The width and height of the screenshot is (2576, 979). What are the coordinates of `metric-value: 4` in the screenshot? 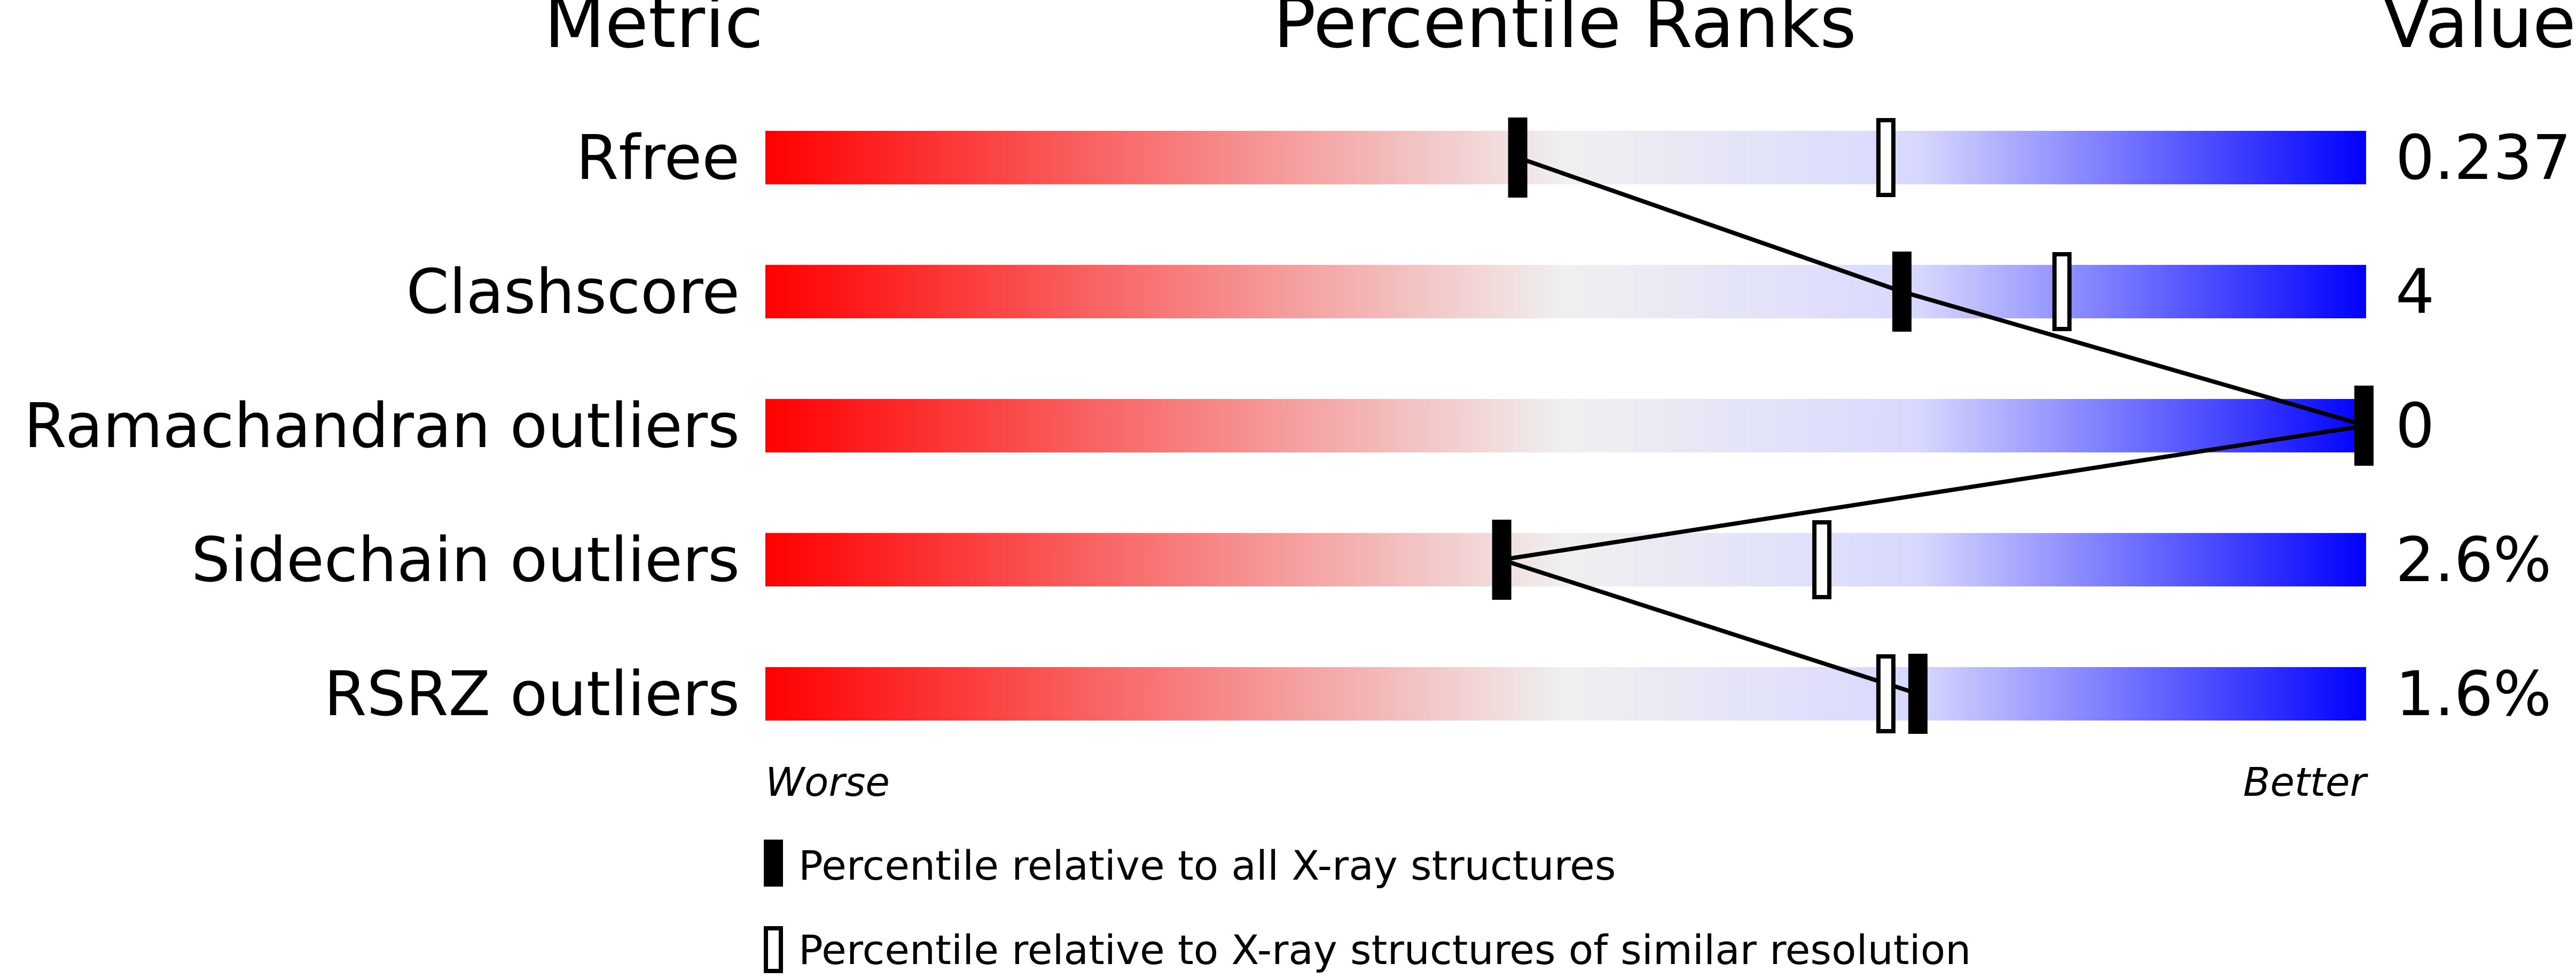 It's located at (2414, 292).